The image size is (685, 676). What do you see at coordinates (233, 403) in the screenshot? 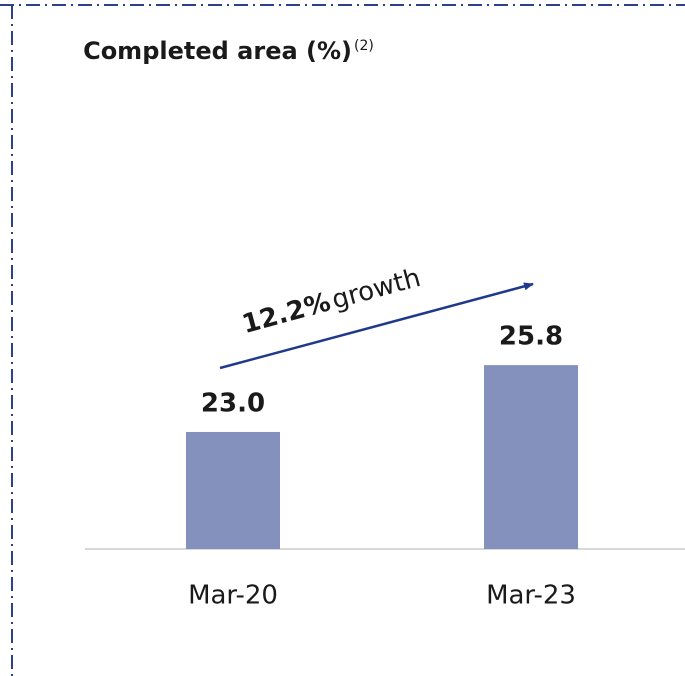
I see `value-label: 23.0` at bounding box center [233, 403].